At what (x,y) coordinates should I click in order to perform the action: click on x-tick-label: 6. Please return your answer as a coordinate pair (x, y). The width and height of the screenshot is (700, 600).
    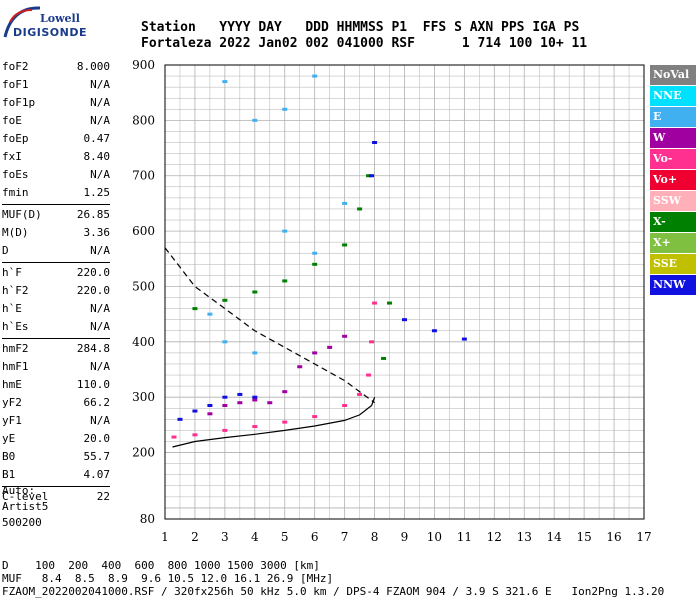
    Looking at the image, I should click on (315, 537).